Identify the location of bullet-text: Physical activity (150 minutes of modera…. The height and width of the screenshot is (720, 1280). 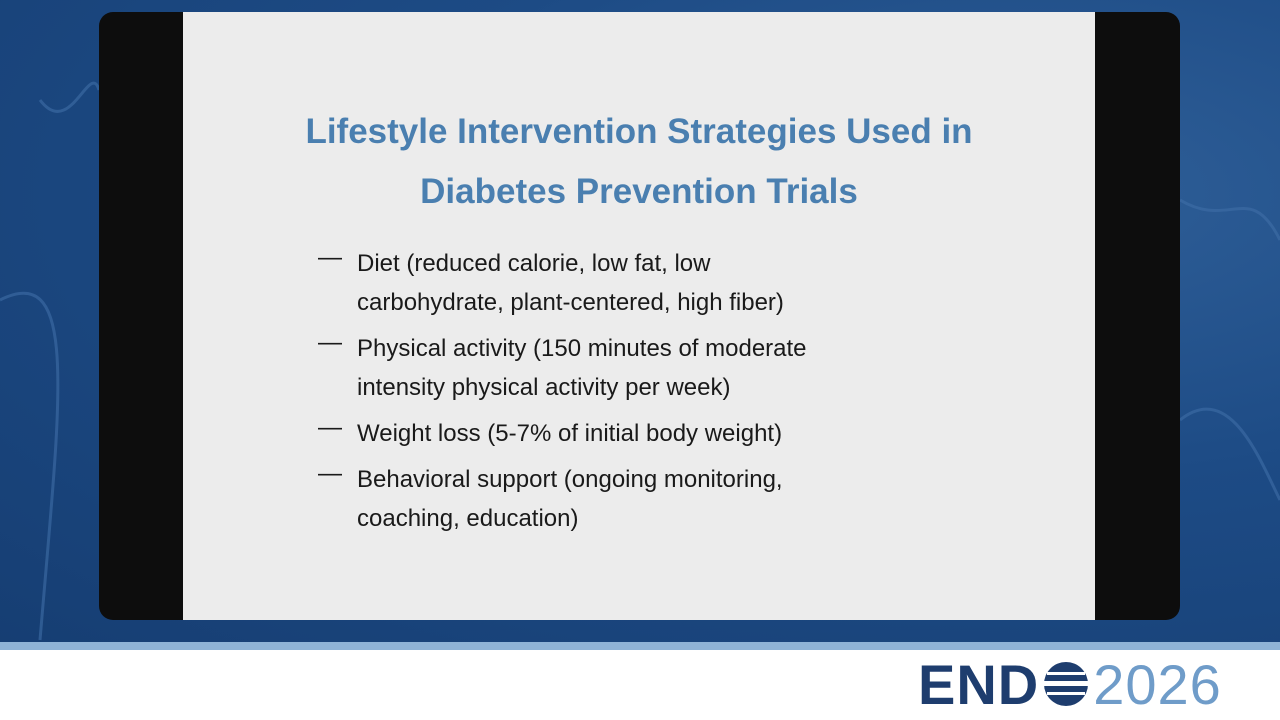
(582, 348).